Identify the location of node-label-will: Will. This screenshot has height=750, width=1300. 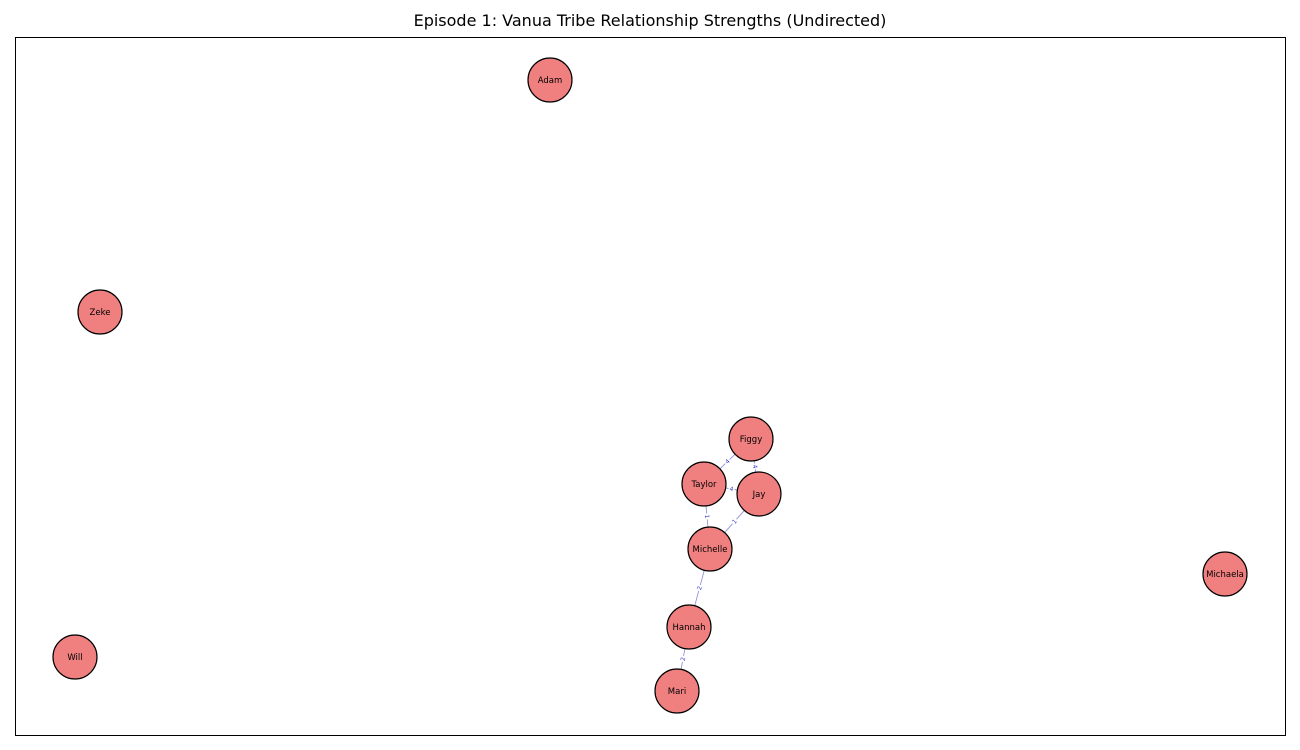
(74, 658).